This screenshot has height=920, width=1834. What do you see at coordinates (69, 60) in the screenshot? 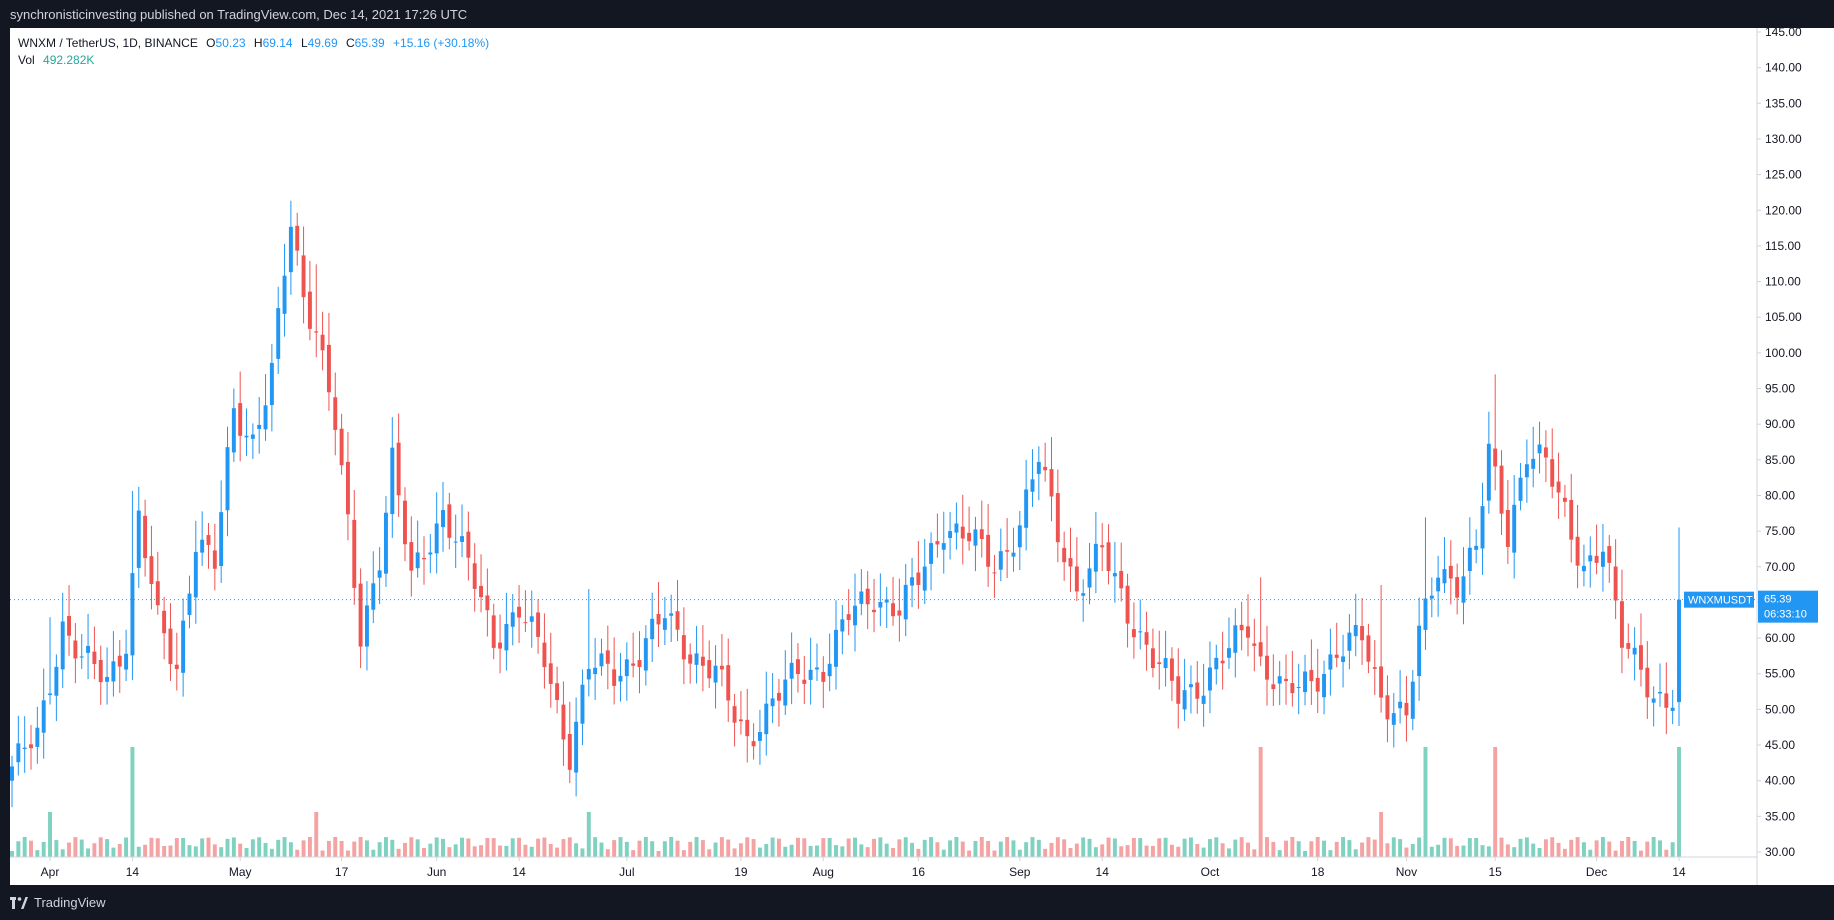
I see `legend-vol: 492.282K` at bounding box center [69, 60].